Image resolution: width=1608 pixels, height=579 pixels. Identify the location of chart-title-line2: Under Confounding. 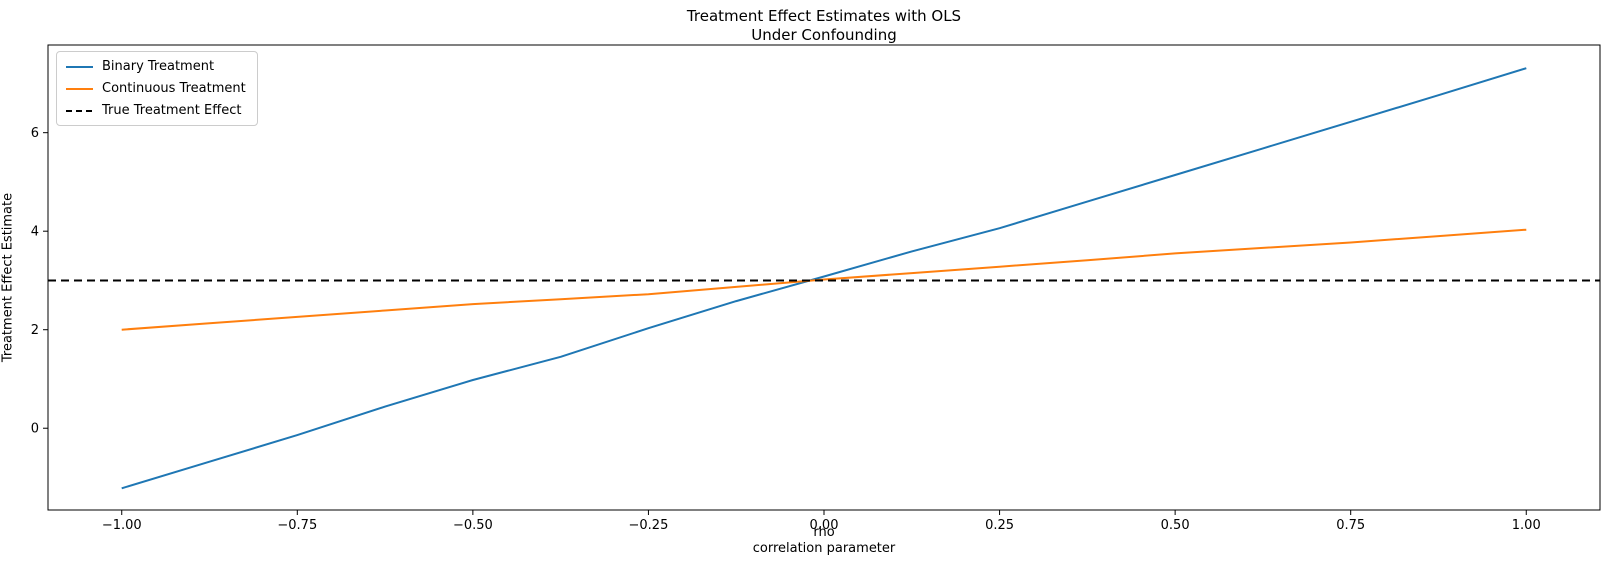
(824, 35).